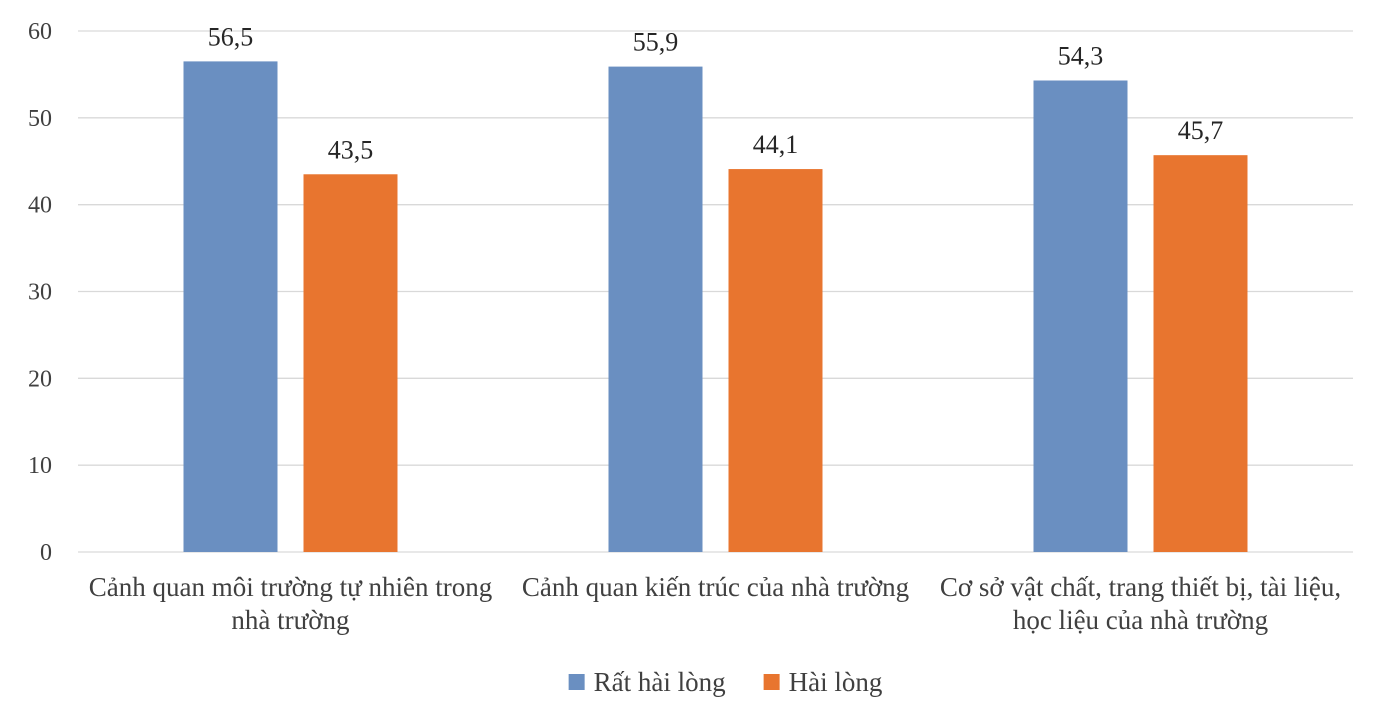 The image size is (1374, 718). I want to click on y-axis-ticks: 0 10 20 30 40 50 60, so click(40, 292).